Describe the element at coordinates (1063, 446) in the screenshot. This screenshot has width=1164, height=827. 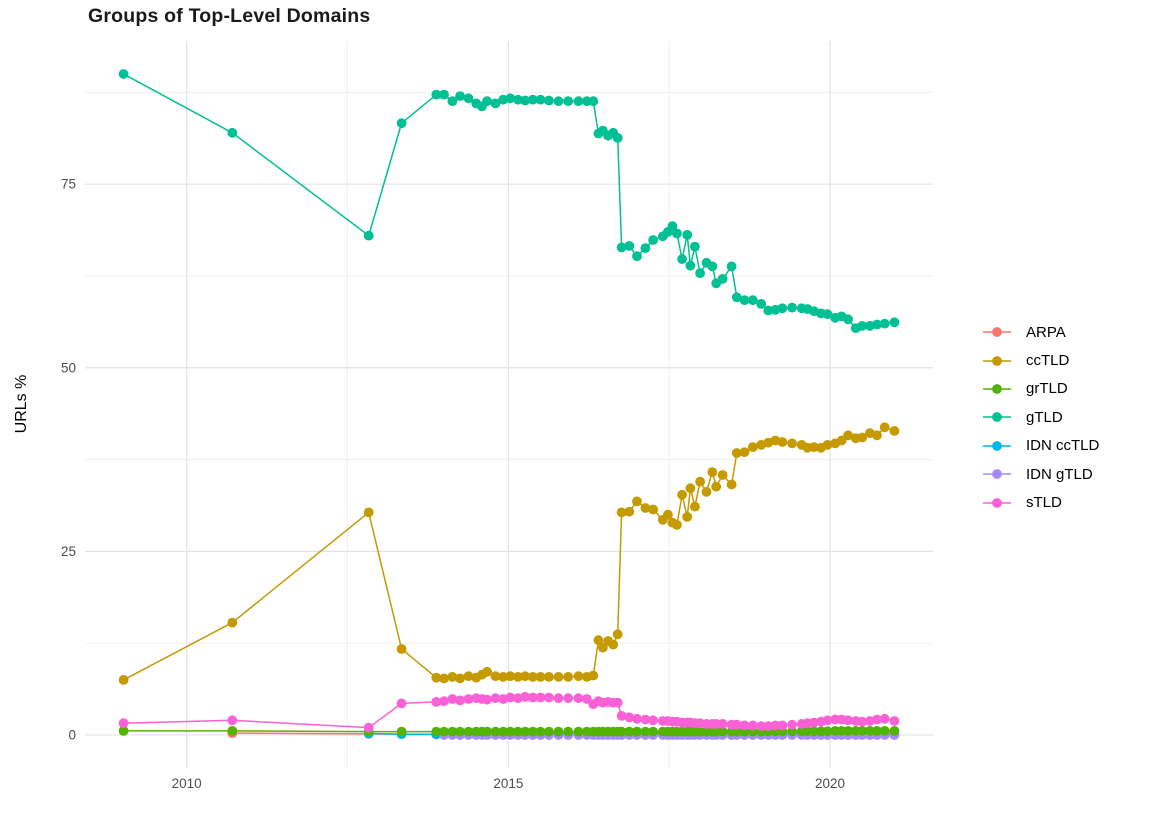
I see `legend-item-label: IDN ccTLD` at that location.